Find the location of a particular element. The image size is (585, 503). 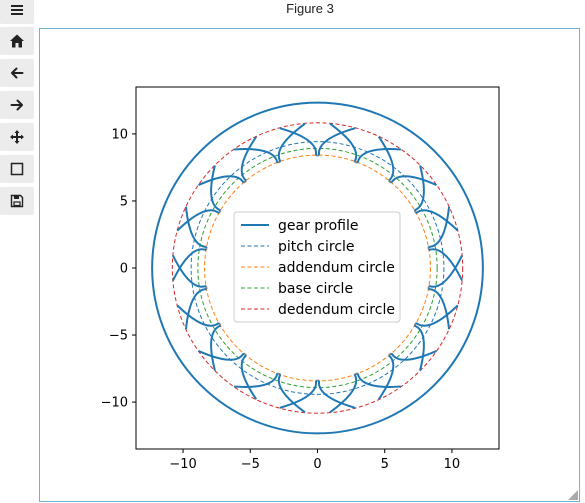

legend-label: base circle is located at coordinates (315, 289).